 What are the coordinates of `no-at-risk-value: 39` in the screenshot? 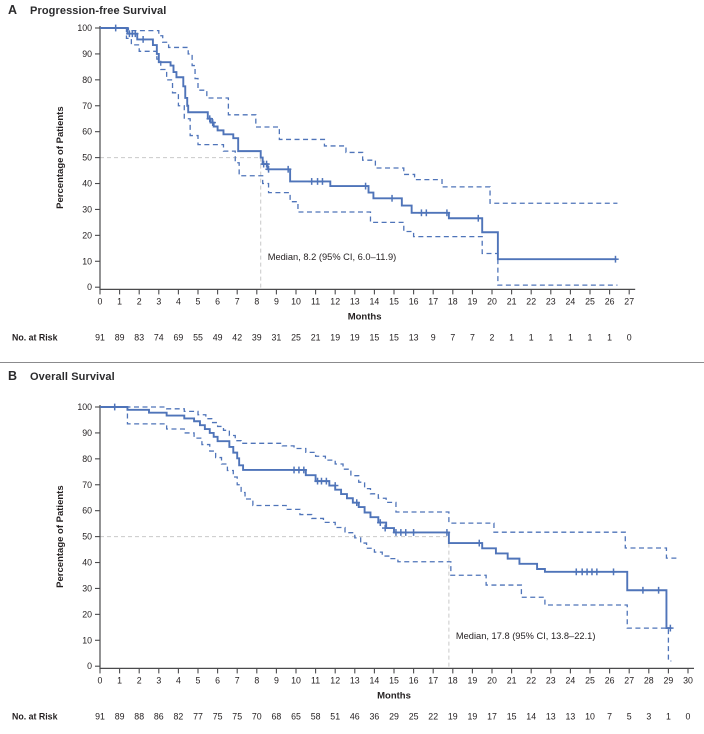 It's located at (257, 337).